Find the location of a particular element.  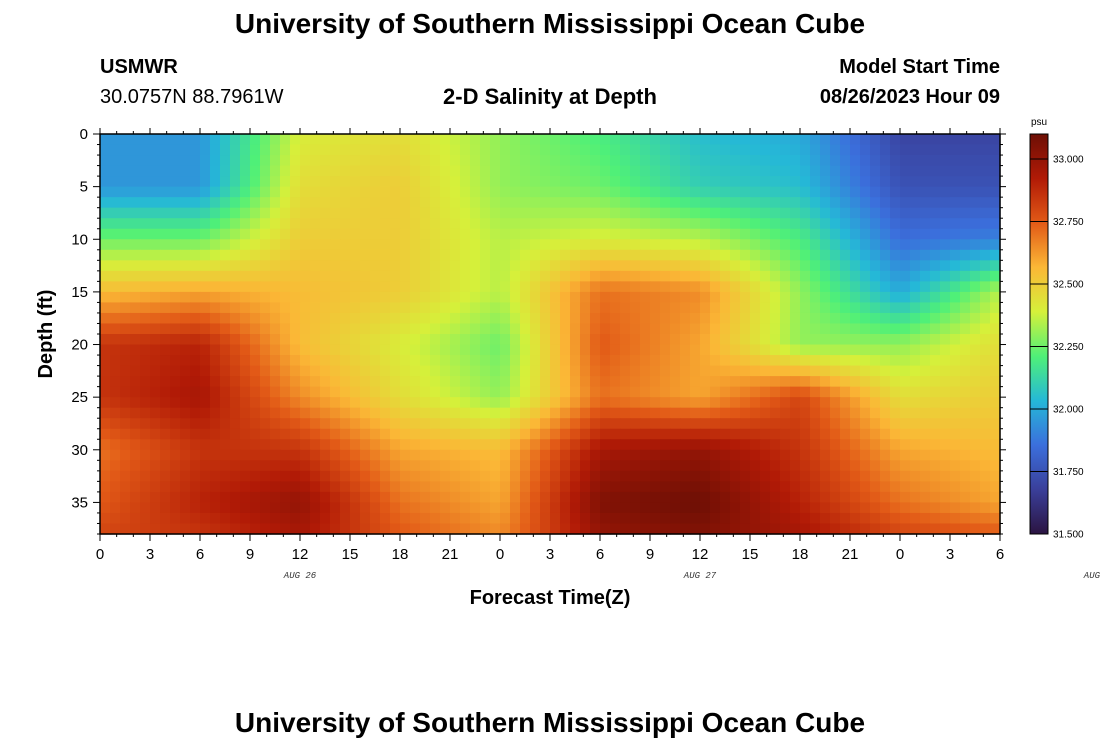

y-tick-label: 35 is located at coordinates (79, 502).